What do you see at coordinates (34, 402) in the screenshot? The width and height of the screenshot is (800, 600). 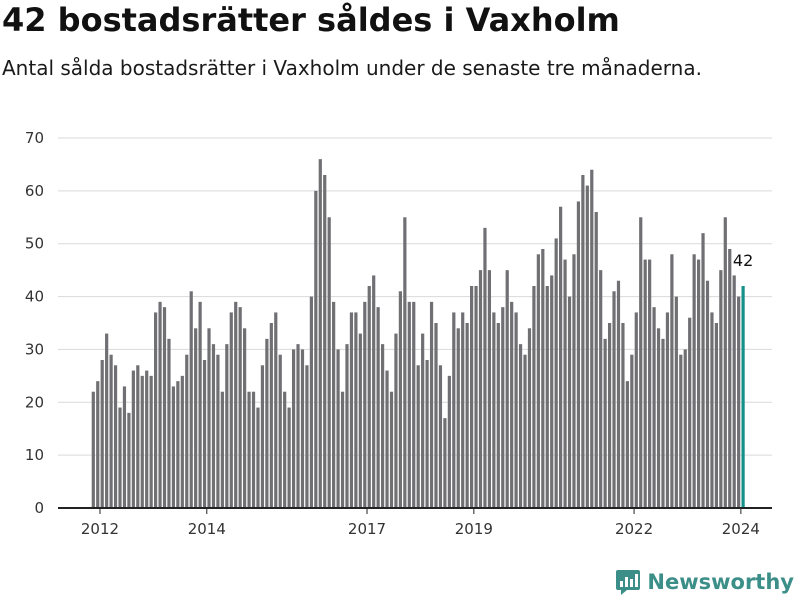 I see `y-tick-label: 20` at bounding box center [34, 402].